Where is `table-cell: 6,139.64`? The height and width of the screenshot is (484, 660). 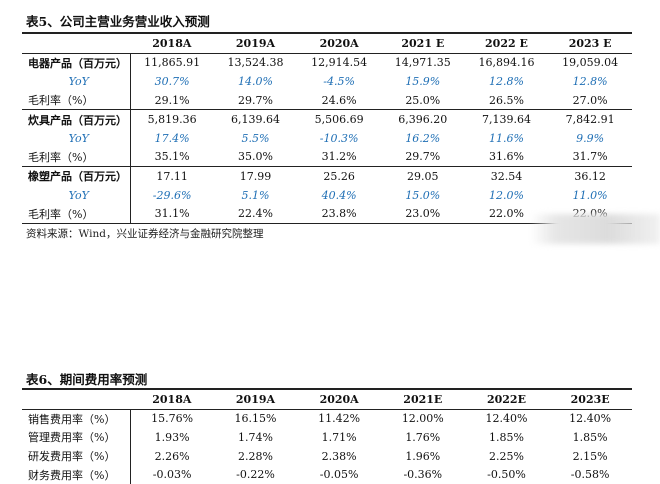 table-cell: 6,139.64 is located at coordinates (255, 120).